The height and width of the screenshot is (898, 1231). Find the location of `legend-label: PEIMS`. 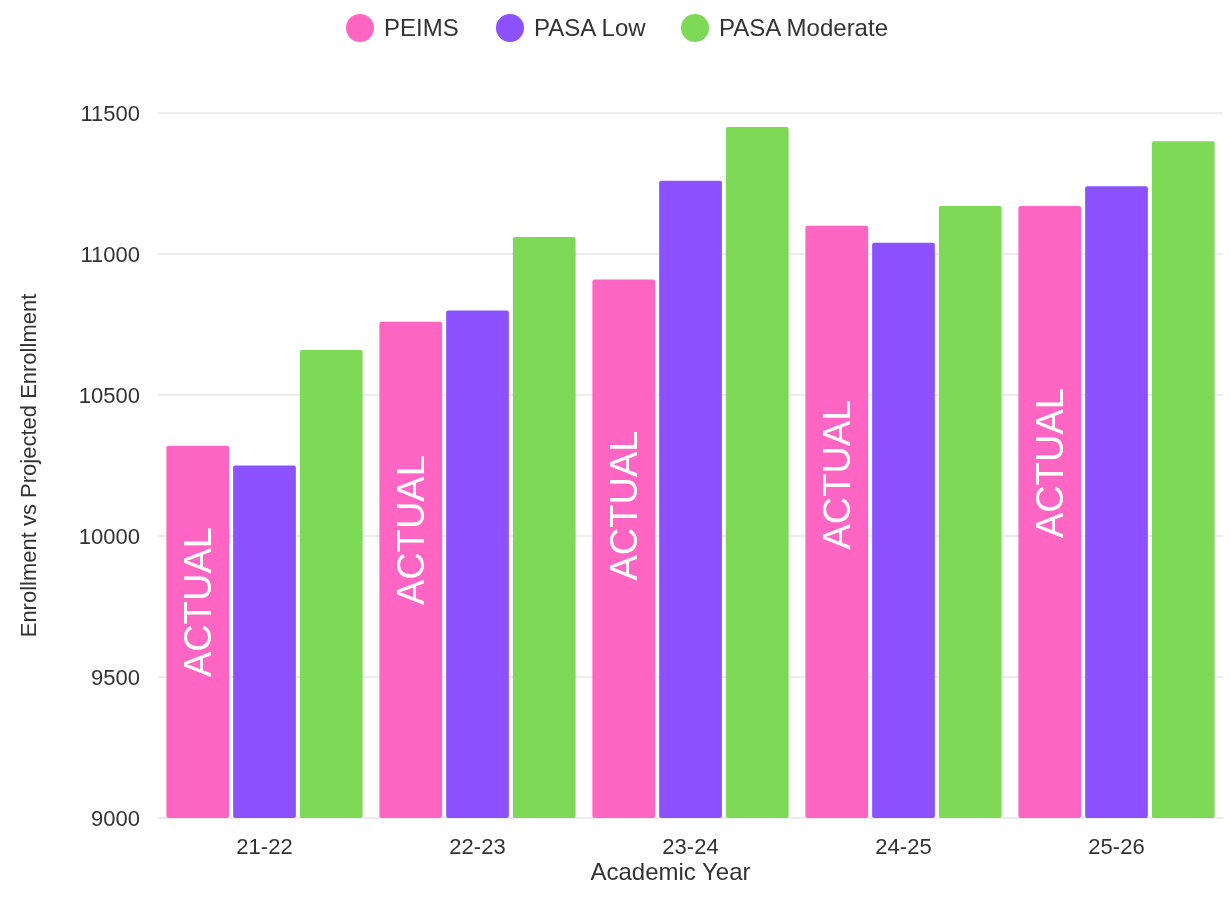

legend-label: PEIMS is located at coordinates (421, 28).